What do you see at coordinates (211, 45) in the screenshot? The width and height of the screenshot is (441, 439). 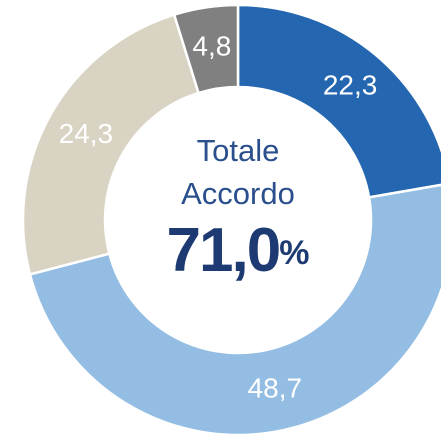 I see `slice-label: 4,8` at bounding box center [211, 45].